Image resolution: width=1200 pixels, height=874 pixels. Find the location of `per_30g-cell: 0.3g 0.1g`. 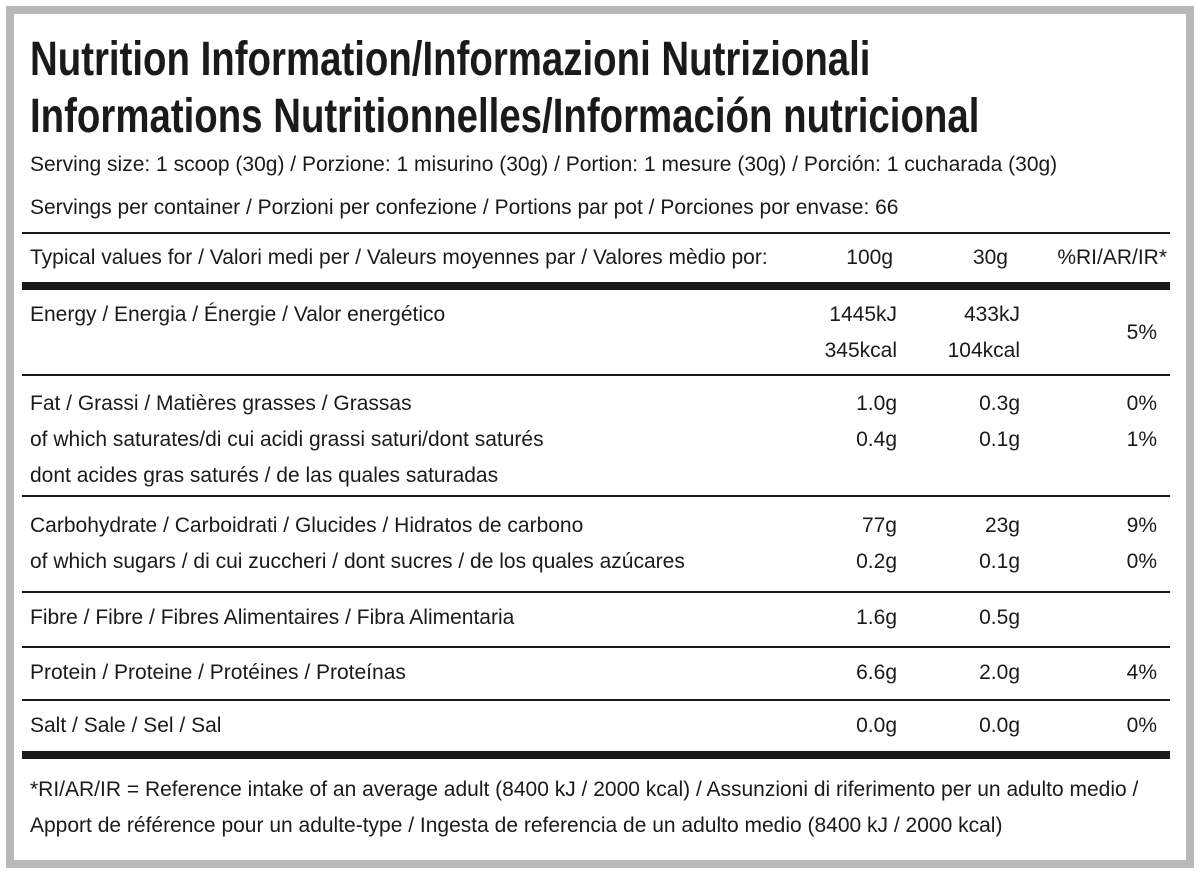

per_30g-cell: 0.3g 0.1g is located at coordinates (999, 422).